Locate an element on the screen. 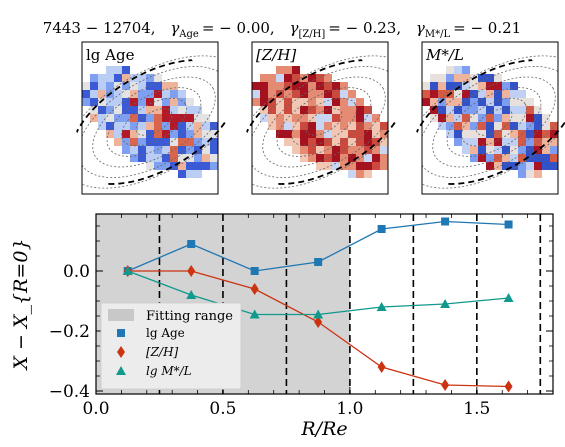  legend-box is located at coordinates (171, 346).